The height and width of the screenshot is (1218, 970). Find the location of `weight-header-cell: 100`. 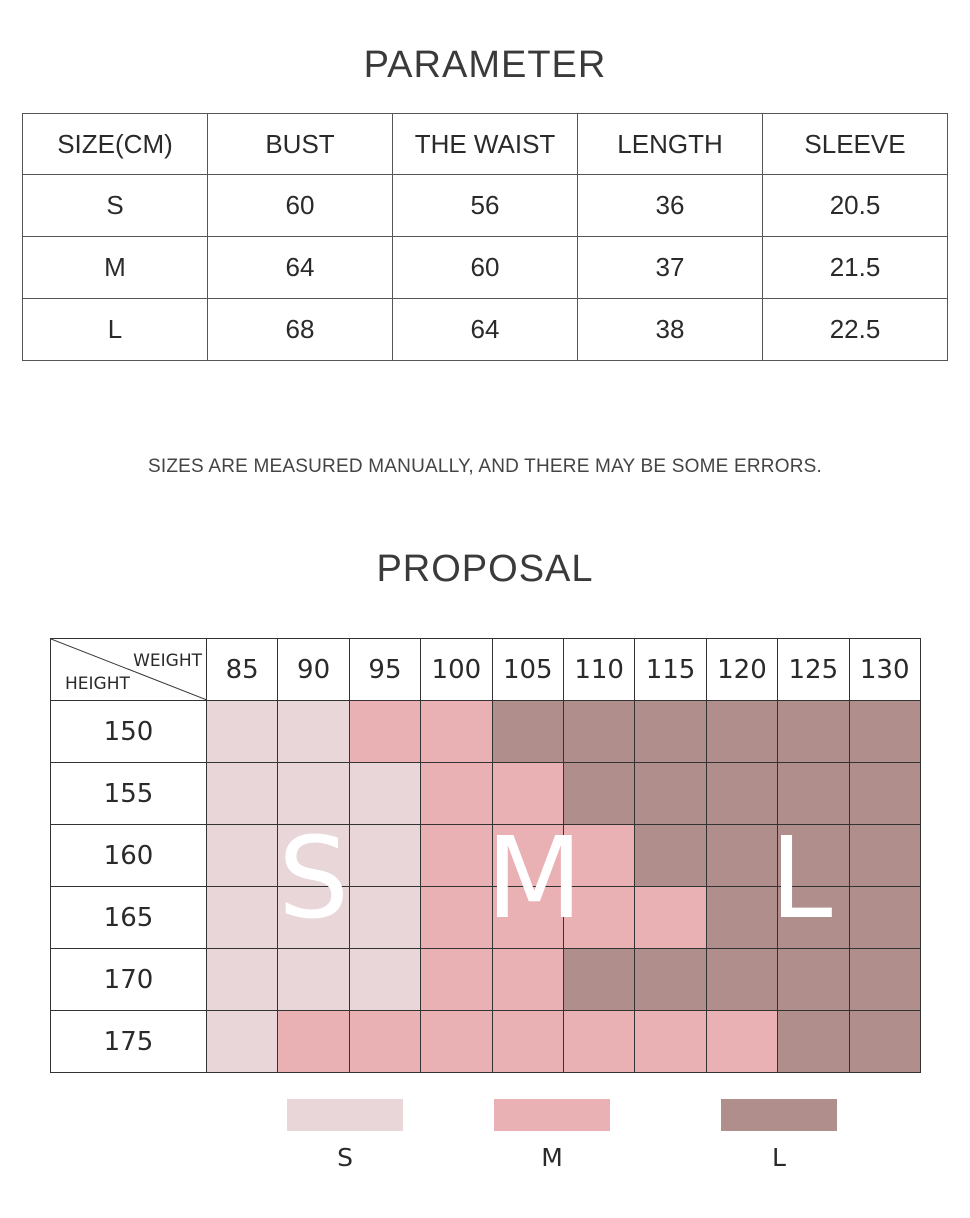

weight-header-cell: 100 is located at coordinates (456, 669).